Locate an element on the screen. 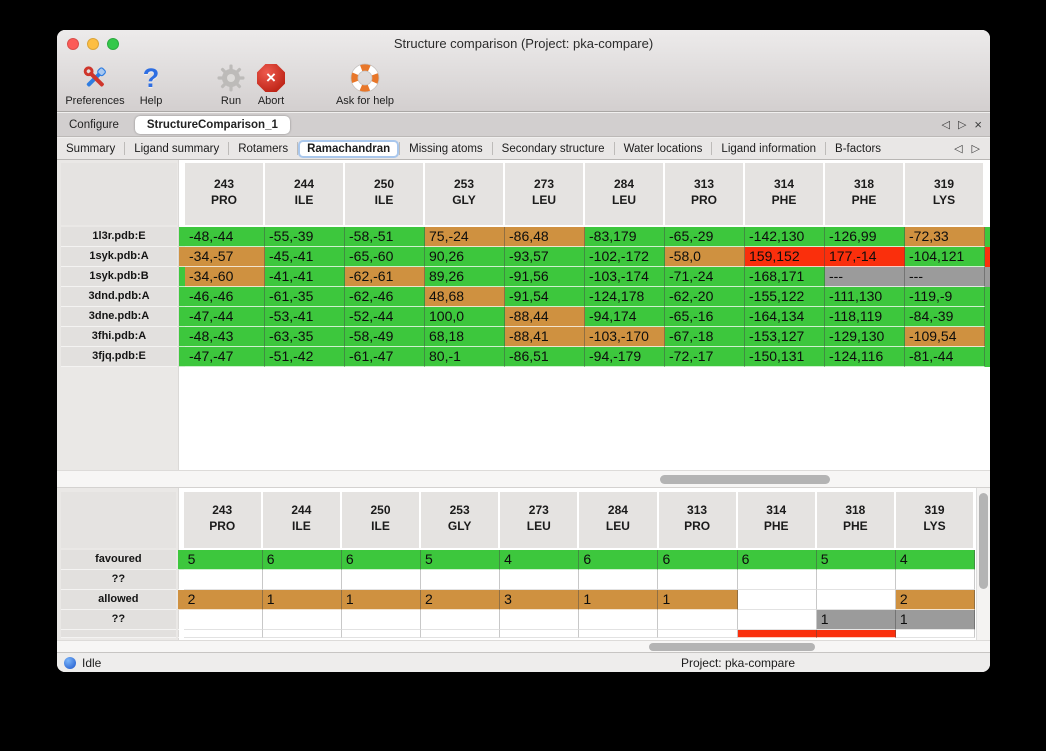  cell-250: -61,-47 is located at coordinates (385, 357).